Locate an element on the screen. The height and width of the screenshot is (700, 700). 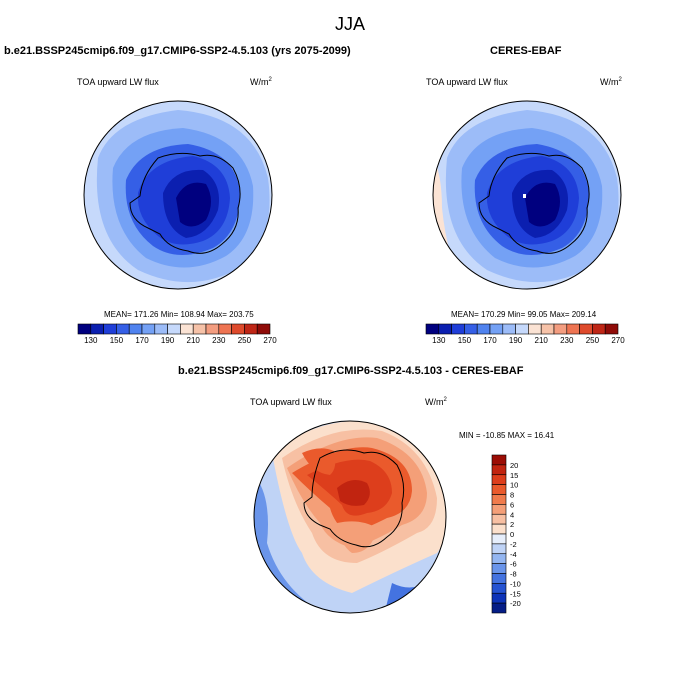
model-units-label: W/m2 is located at coordinates (261, 82).